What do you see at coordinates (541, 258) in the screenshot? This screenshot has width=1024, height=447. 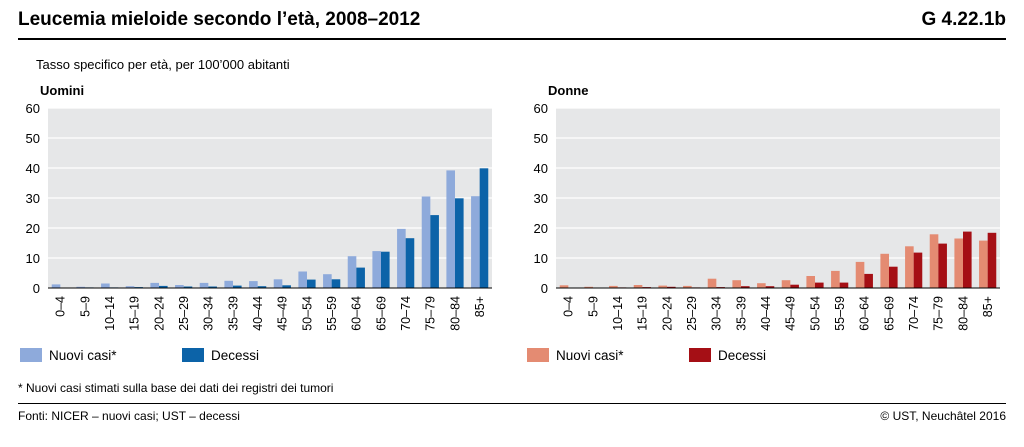 I see `y-tick-label: 10` at bounding box center [541, 258].